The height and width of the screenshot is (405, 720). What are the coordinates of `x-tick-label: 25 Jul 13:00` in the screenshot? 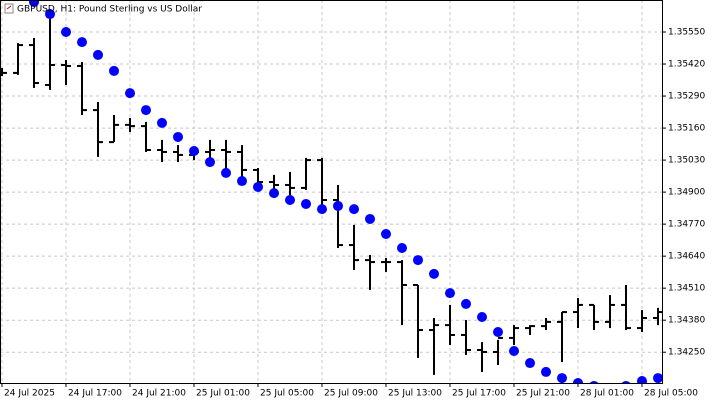 It's located at (415, 394).